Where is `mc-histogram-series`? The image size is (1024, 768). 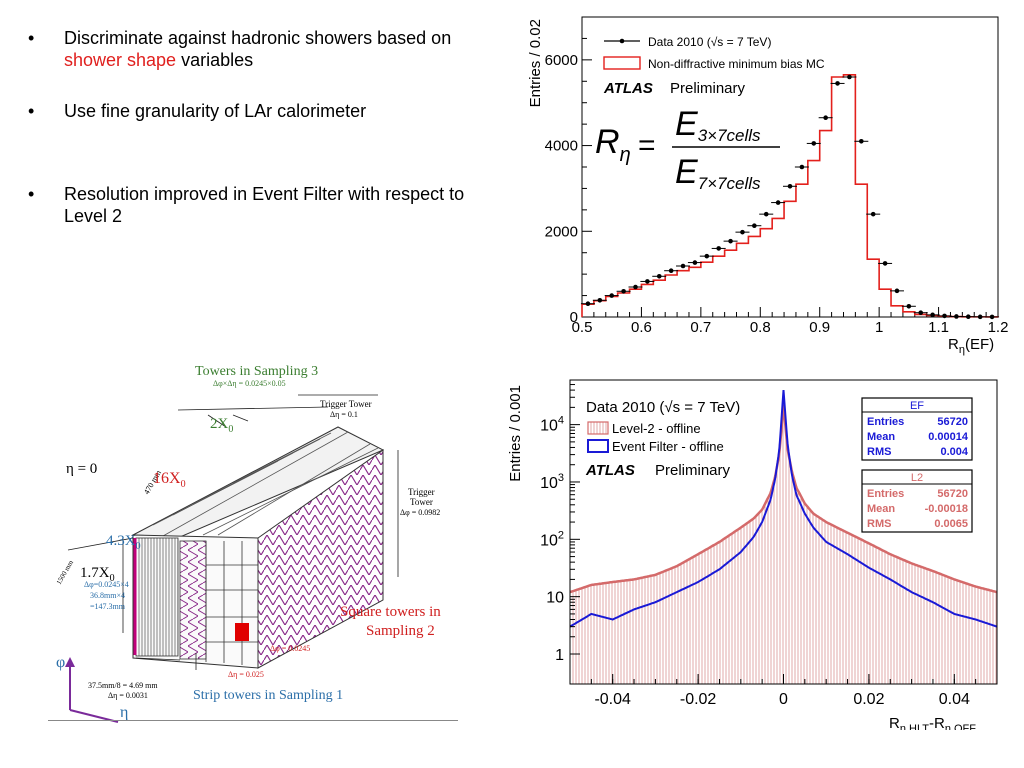 mc-histogram-series is located at coordinates (790, 196).